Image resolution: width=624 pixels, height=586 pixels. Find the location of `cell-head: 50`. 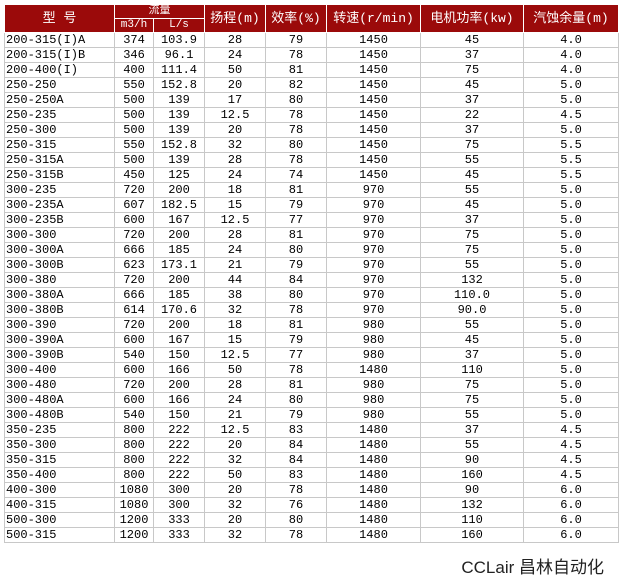

cell-head: 50 is located at coordinates (235, 70).